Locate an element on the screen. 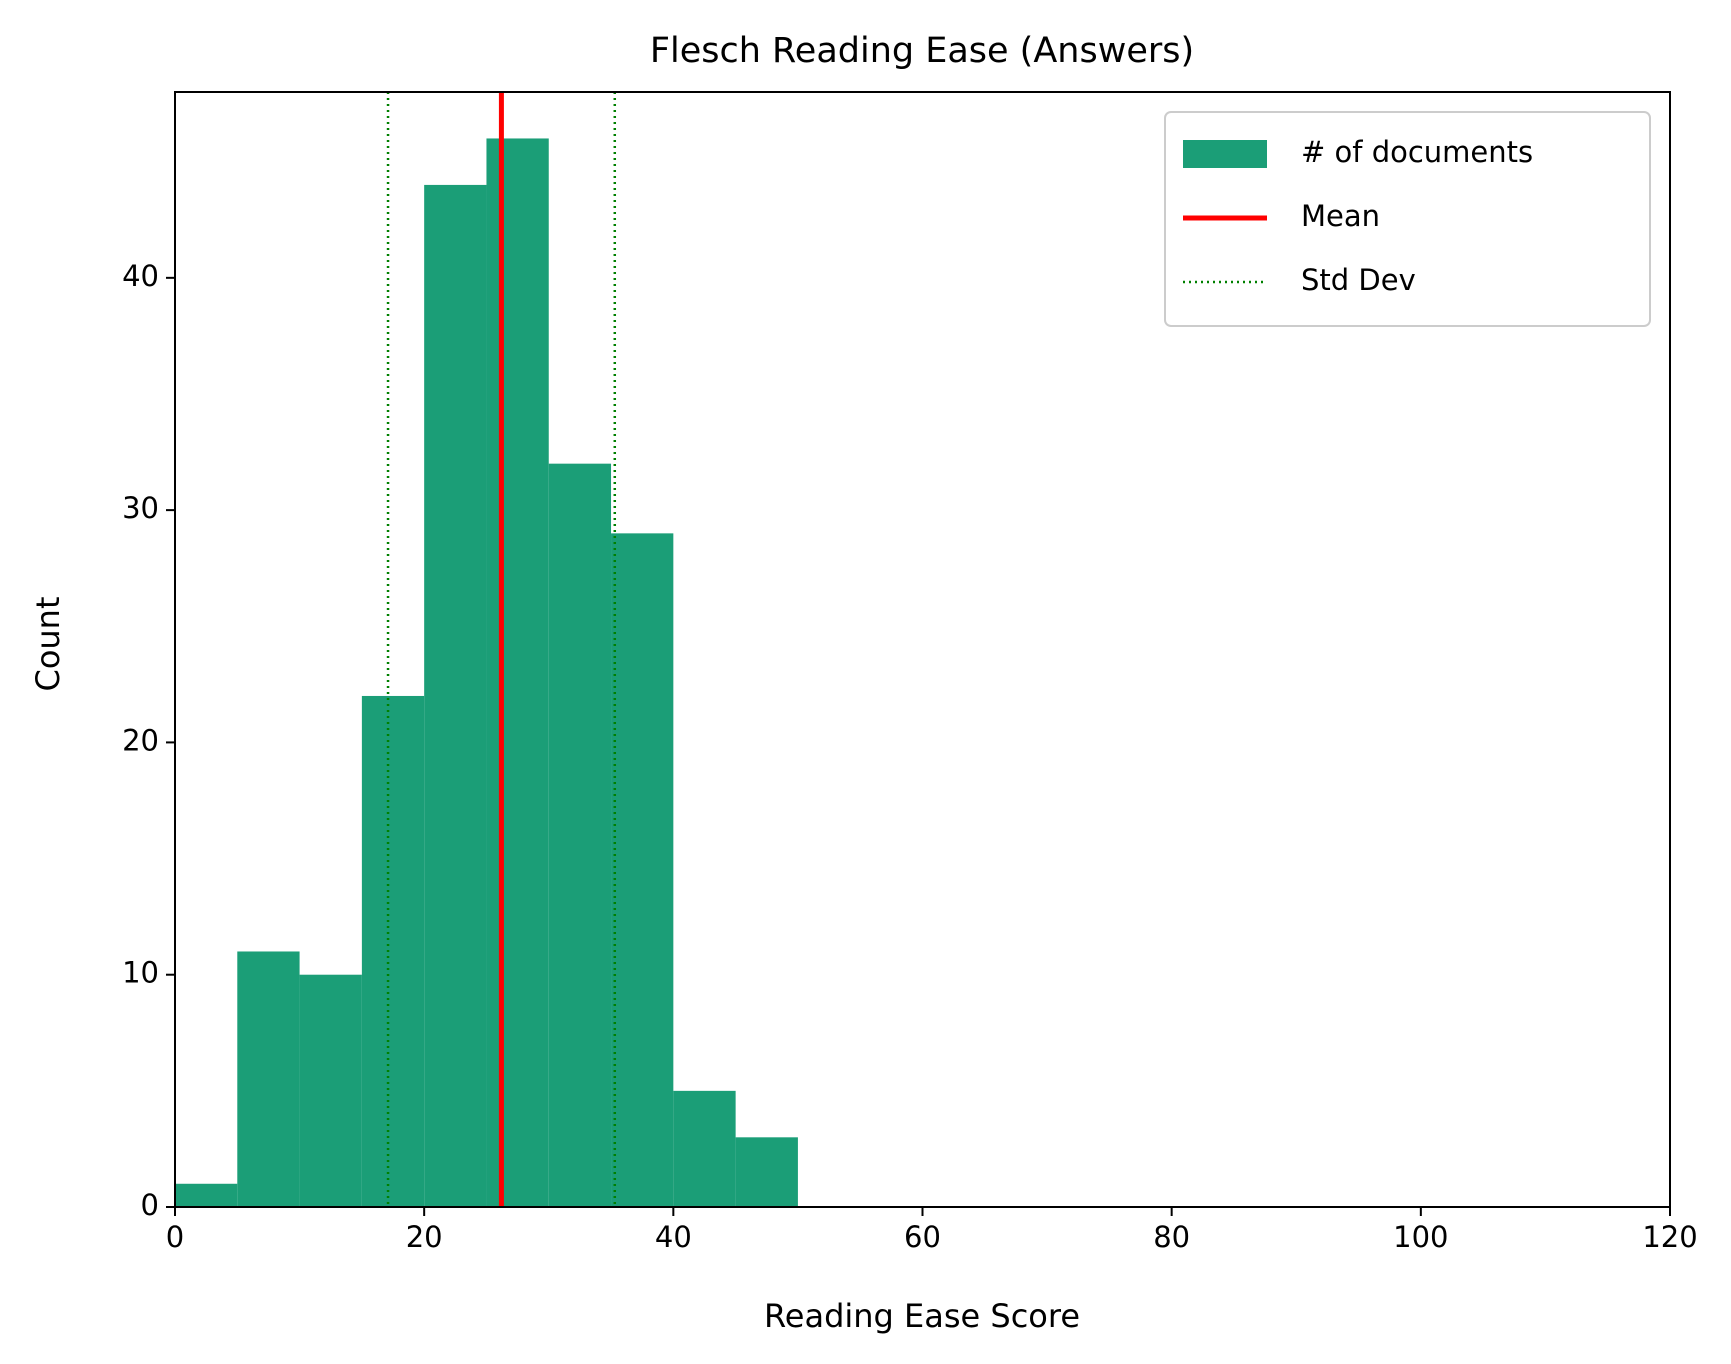 This screenshot has height=1364, width=1731. x-tick-label: 40 is located at coordinates (673, 1237).